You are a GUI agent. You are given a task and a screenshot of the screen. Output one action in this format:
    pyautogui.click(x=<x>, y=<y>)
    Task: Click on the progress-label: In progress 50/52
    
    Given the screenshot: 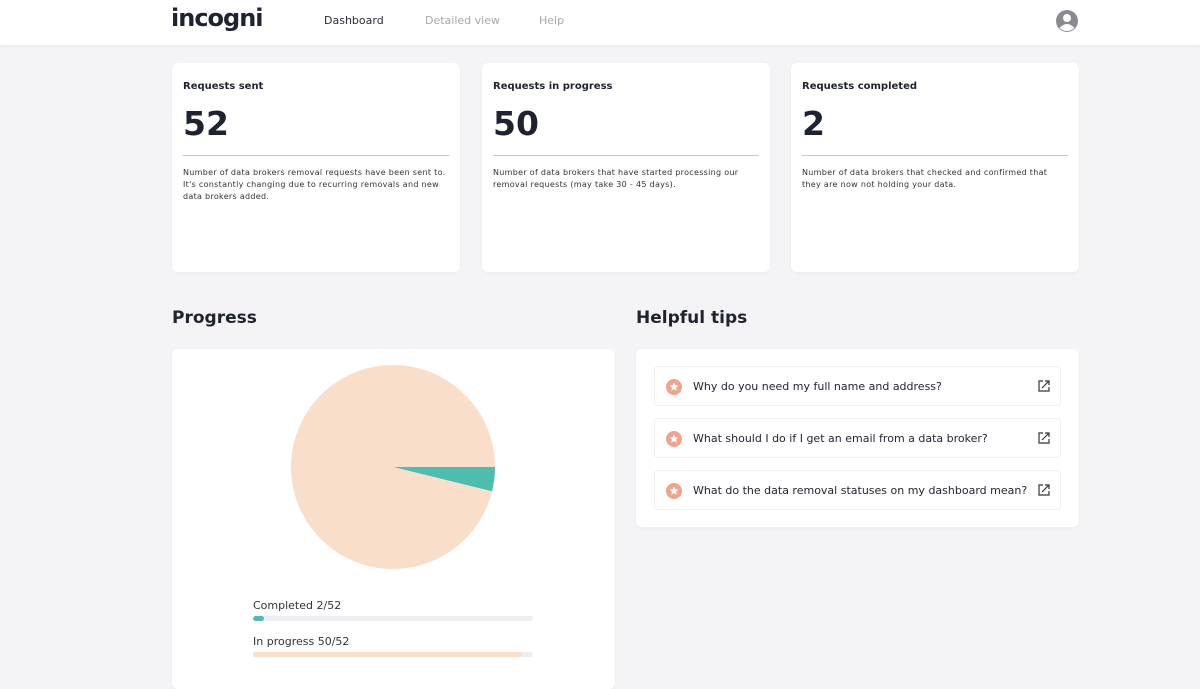 What is the action you would take?
    pyautogui.click(x=301, y=641)
    